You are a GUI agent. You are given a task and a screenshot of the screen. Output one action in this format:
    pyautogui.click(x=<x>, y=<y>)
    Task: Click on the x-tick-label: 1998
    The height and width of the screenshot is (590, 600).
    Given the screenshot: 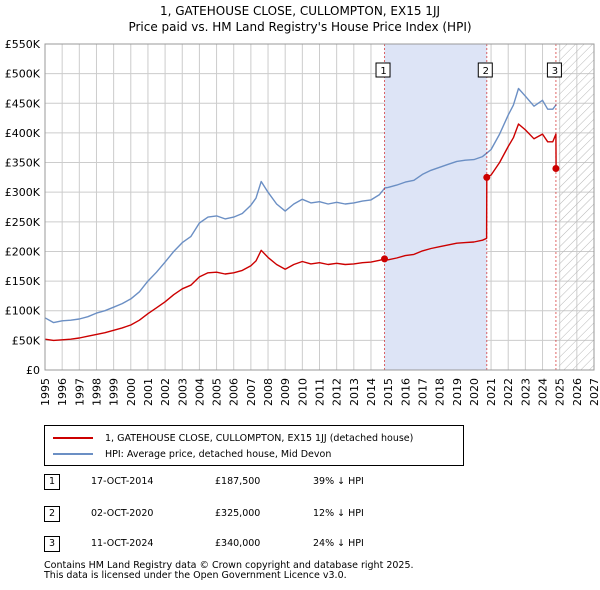 What is the action you would take?
    pyautogui.click(x=96, y=392)
    